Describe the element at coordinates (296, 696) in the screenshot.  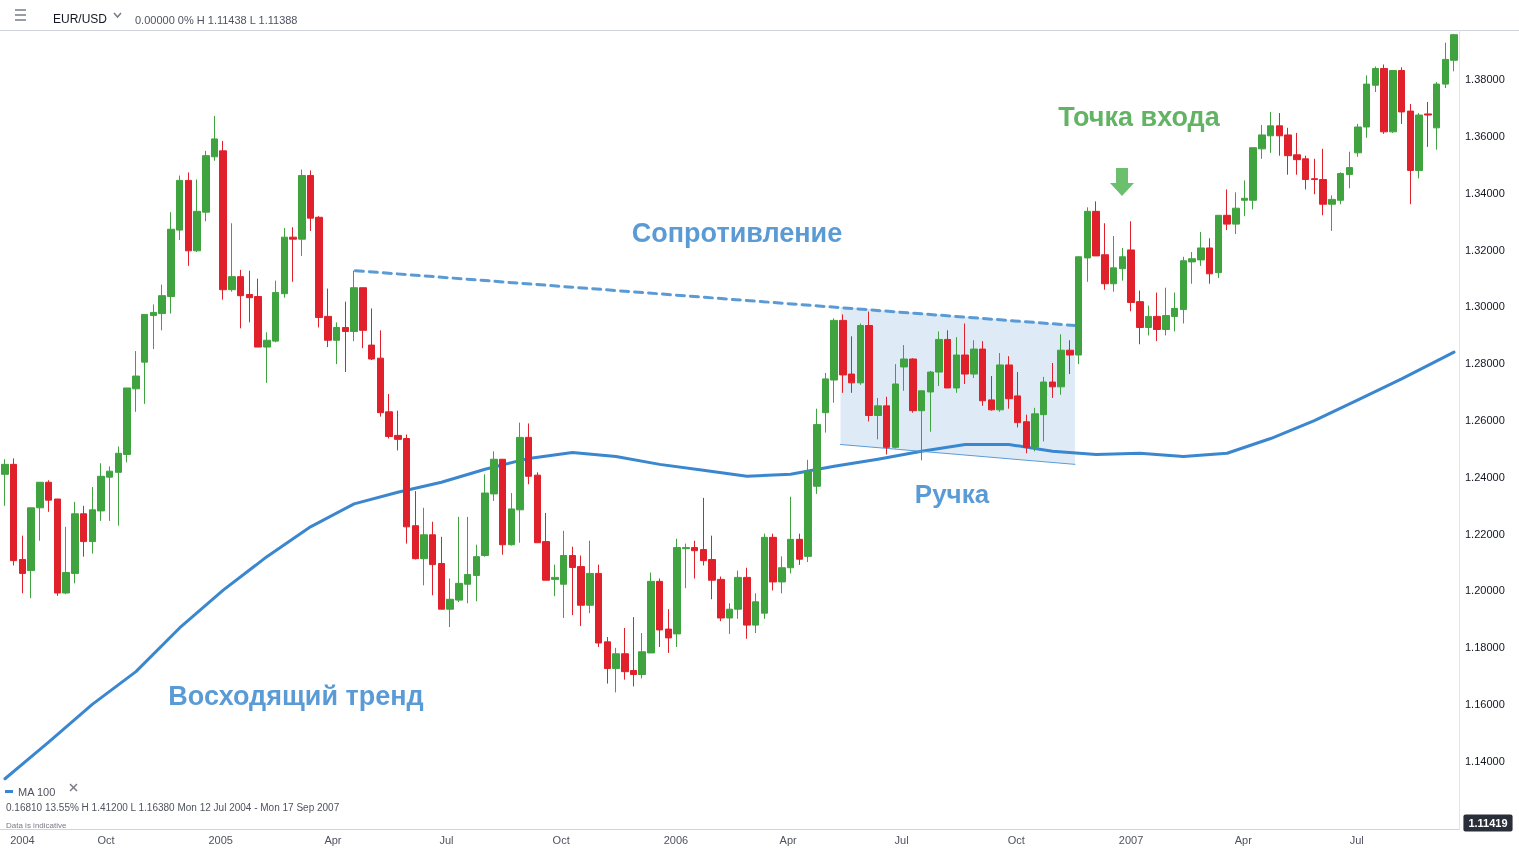
I see `annotation: Восходящий тренд` at that location.